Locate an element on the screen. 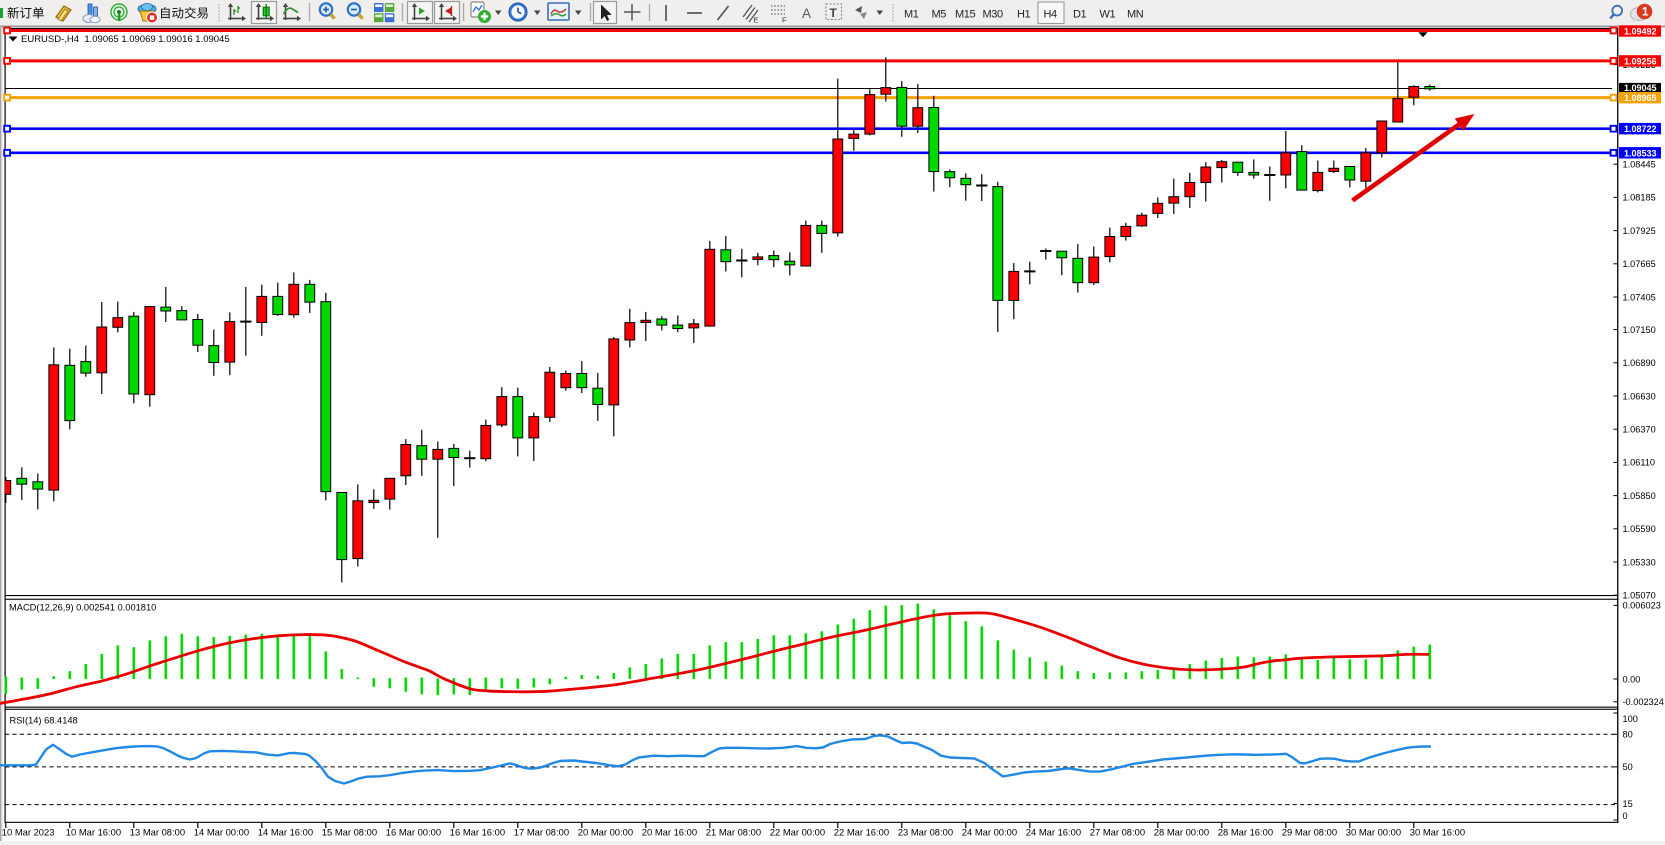 Image resolution: width=1665 pixels, height=845 pixels. svg-text: 16 Mar 00:00 is located at coordinates (413, 832).